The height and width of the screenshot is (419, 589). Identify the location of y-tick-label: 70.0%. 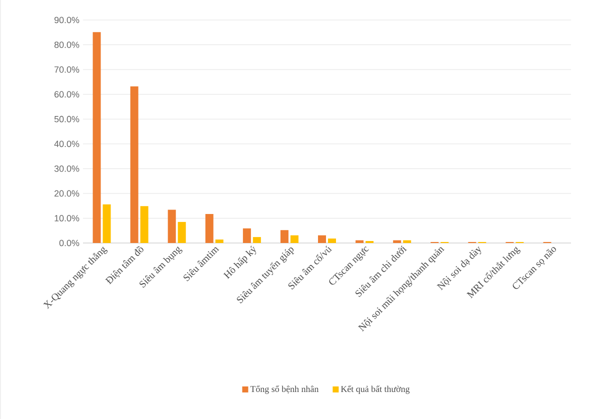
(67, 69).